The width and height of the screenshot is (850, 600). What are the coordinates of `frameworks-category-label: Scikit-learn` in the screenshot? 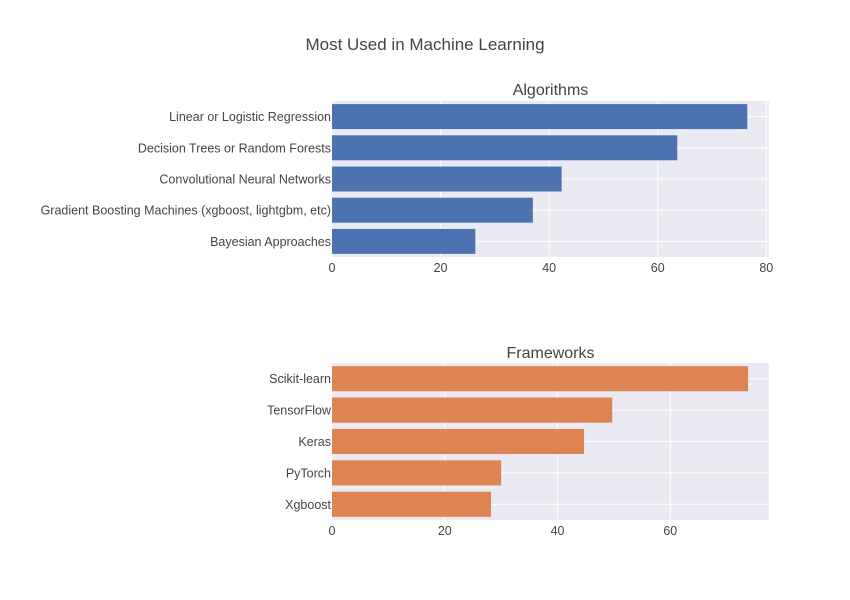 It's located at (300, 379).